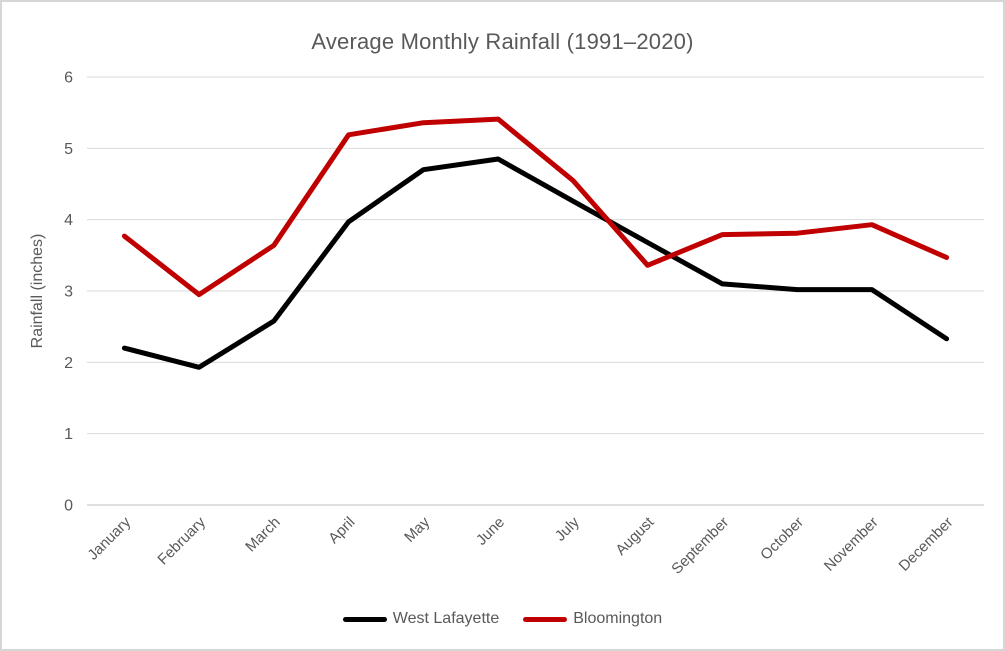 The image size is (1005, 651). What do you see at coordinates (567, 528) in the screenshot?
I see `x-tick-label-july: July` at bounding box center [567, 528].